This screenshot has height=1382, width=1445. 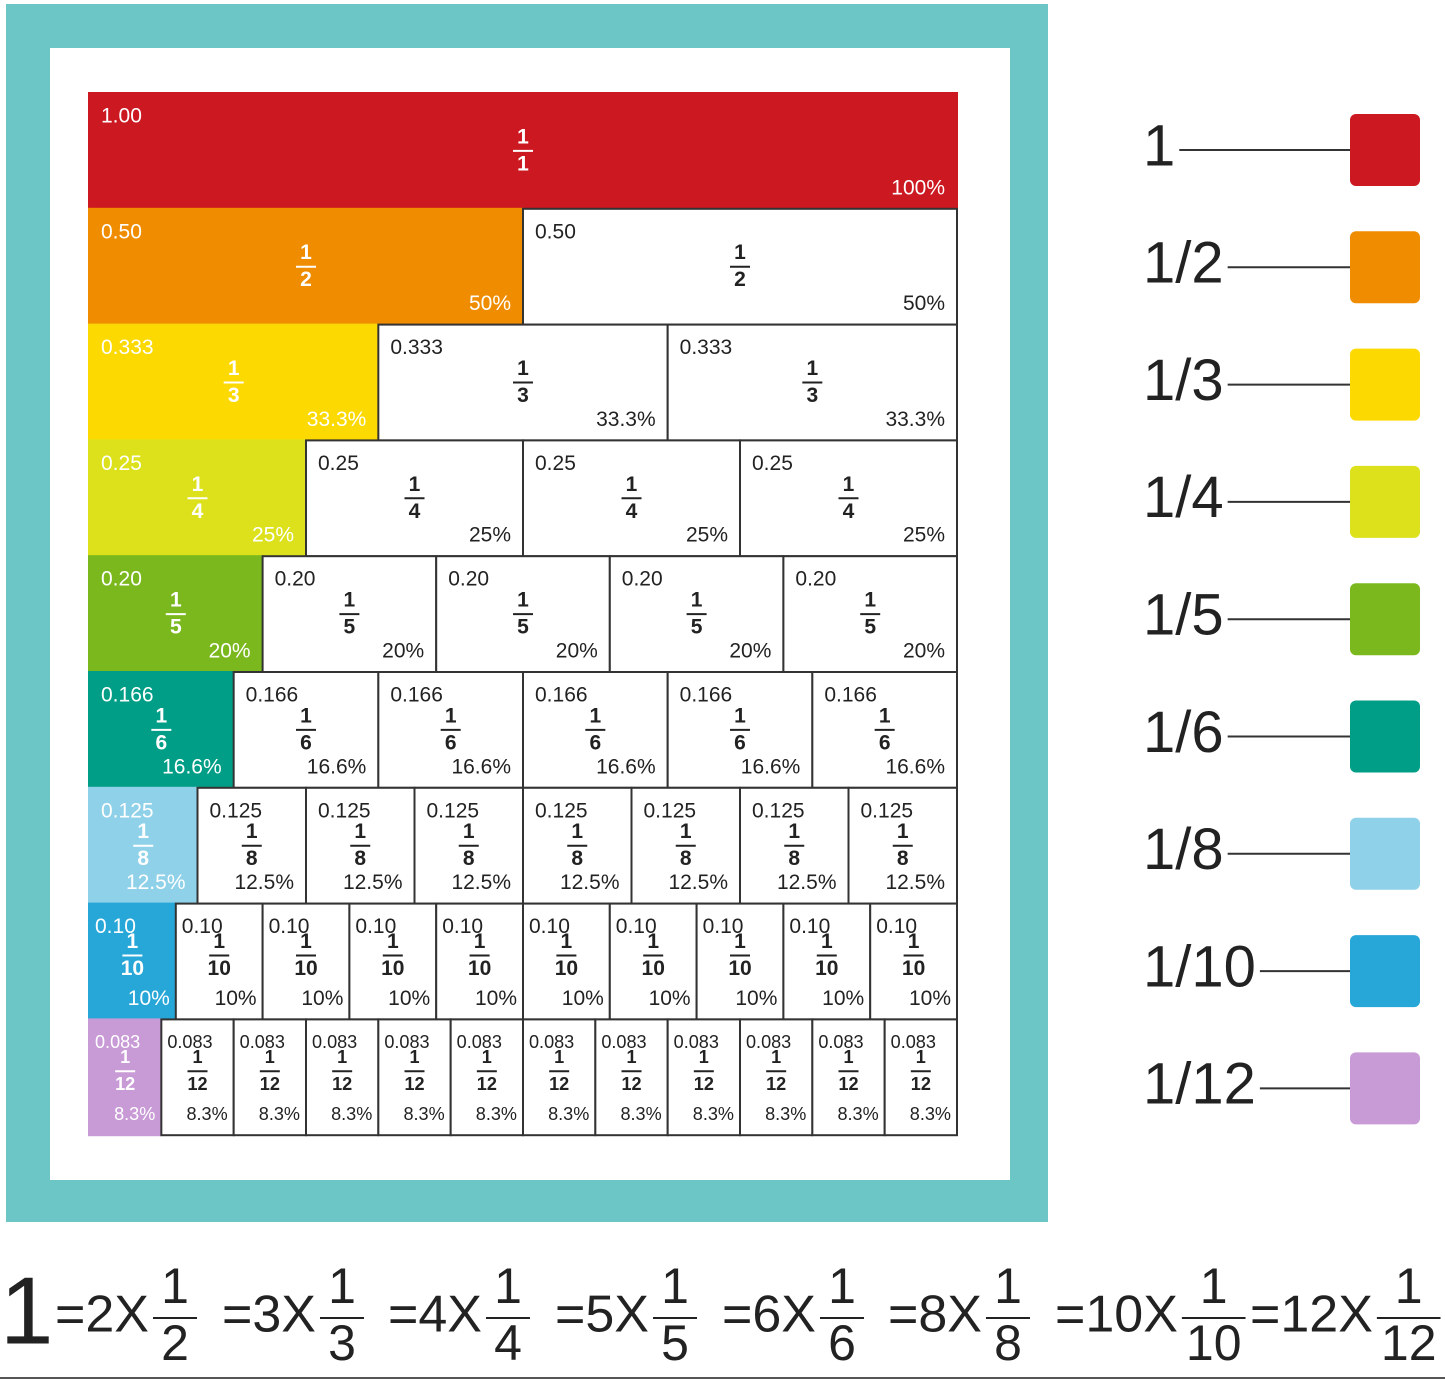 I want to click on equation-denominator: 4, so click(x=508, y=1343).